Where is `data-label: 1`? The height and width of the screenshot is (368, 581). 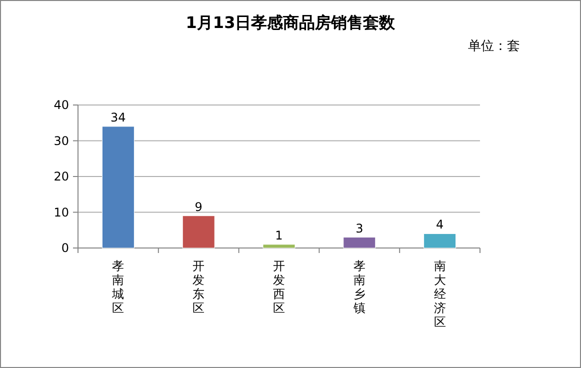 data-label: 1 is located at coordinates (279, 235).